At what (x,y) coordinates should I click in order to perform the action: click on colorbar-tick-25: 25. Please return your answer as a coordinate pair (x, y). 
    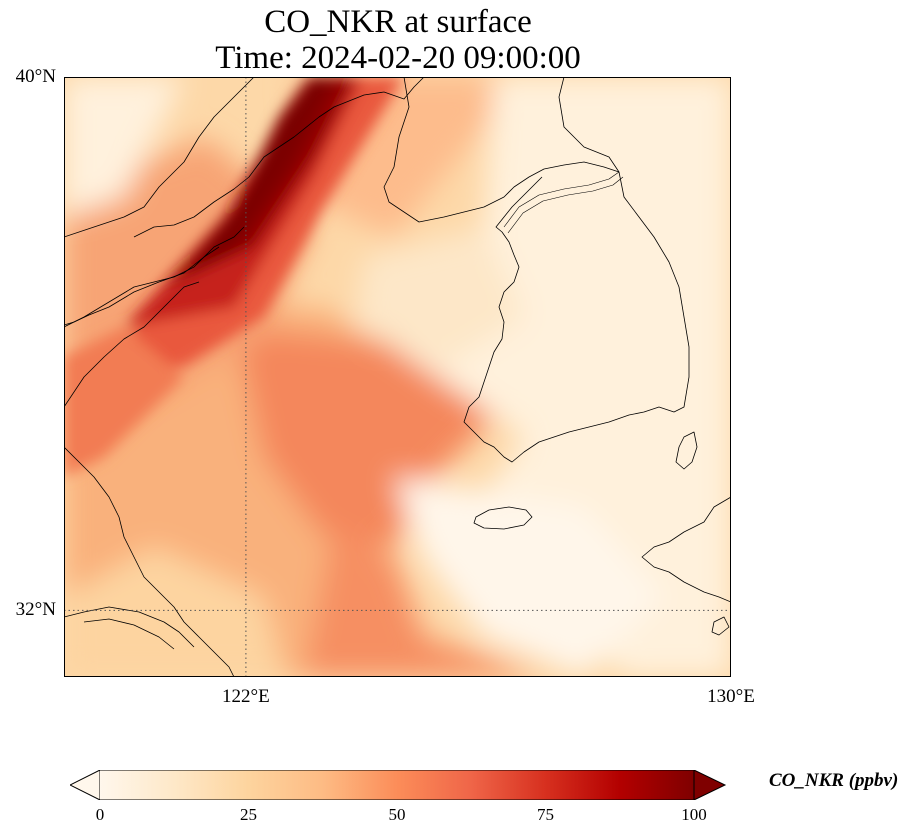
    Looking at the image, I should click on (248, 814).